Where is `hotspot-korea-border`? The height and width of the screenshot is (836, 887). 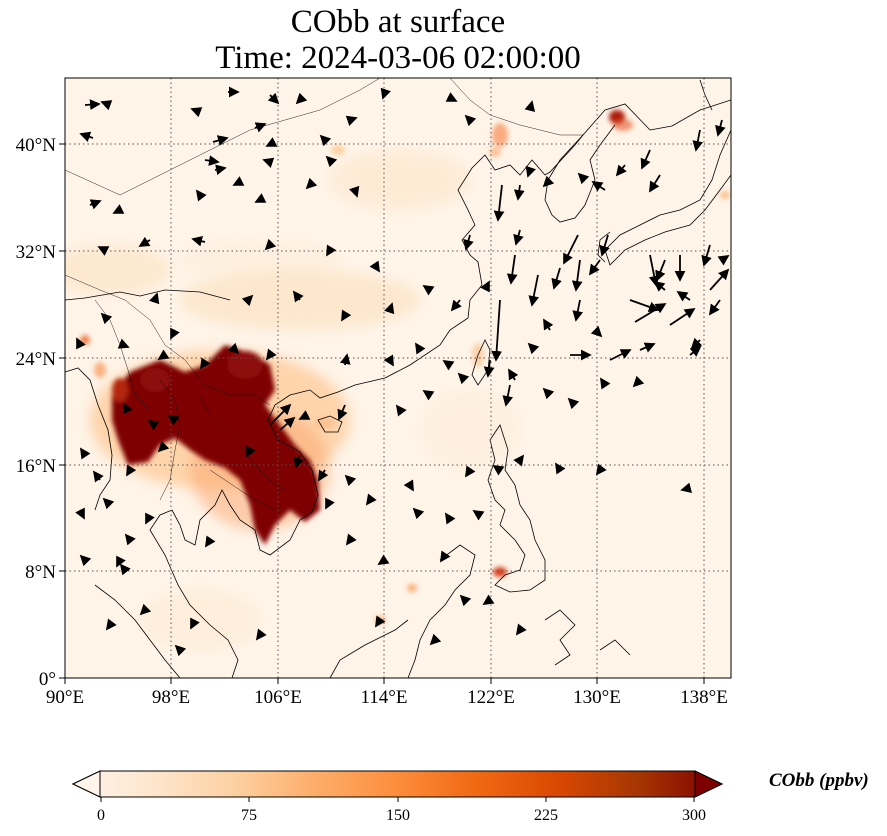
hotspot-korea-border is located at coordinates (621, 120).